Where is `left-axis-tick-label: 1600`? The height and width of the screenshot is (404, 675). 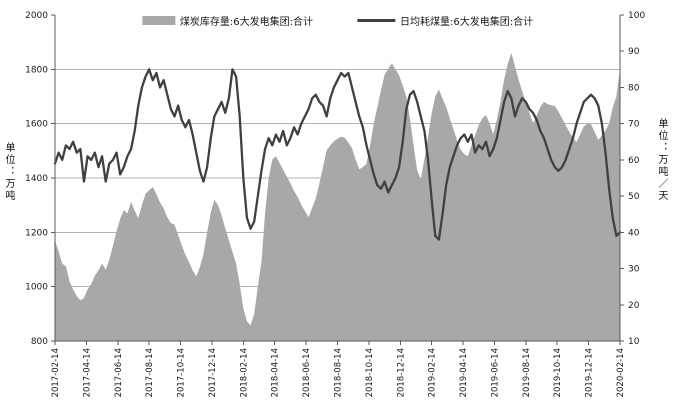 left-axis-tick-label: 1600 is located at coordinates (36, 125).